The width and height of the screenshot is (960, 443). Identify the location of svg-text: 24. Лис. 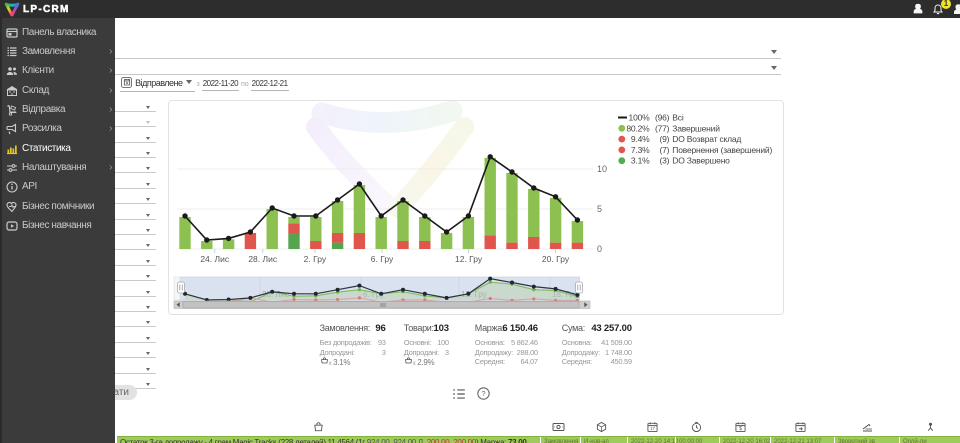
(215, 259).